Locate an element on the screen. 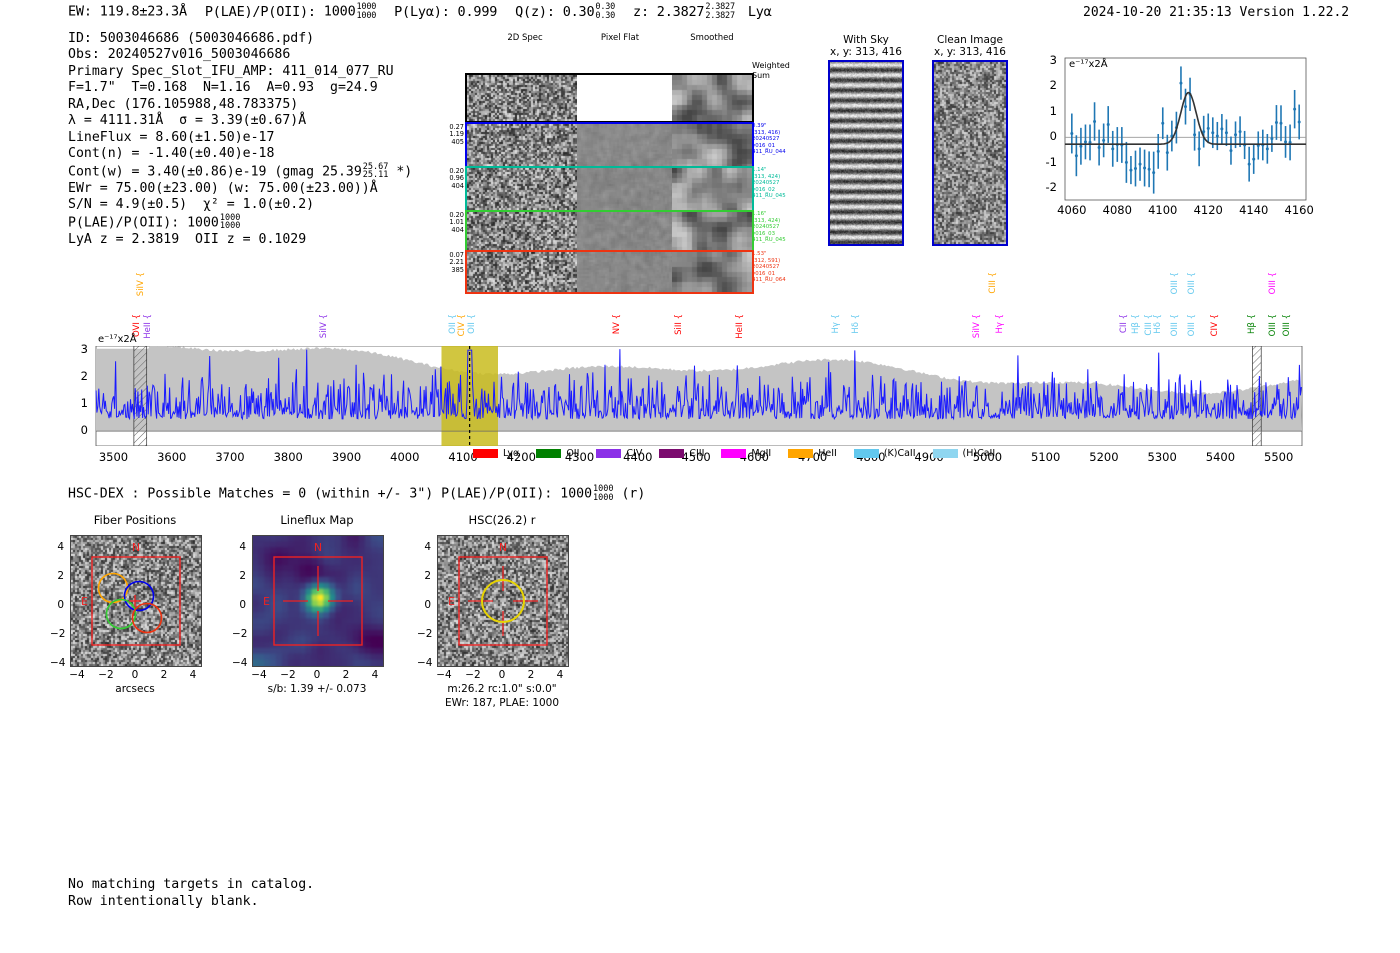 Image resolution: width=1400 pixels, height=953 pixels. spectrum-xtick: 5300 is located at coordinates (1162, 457).